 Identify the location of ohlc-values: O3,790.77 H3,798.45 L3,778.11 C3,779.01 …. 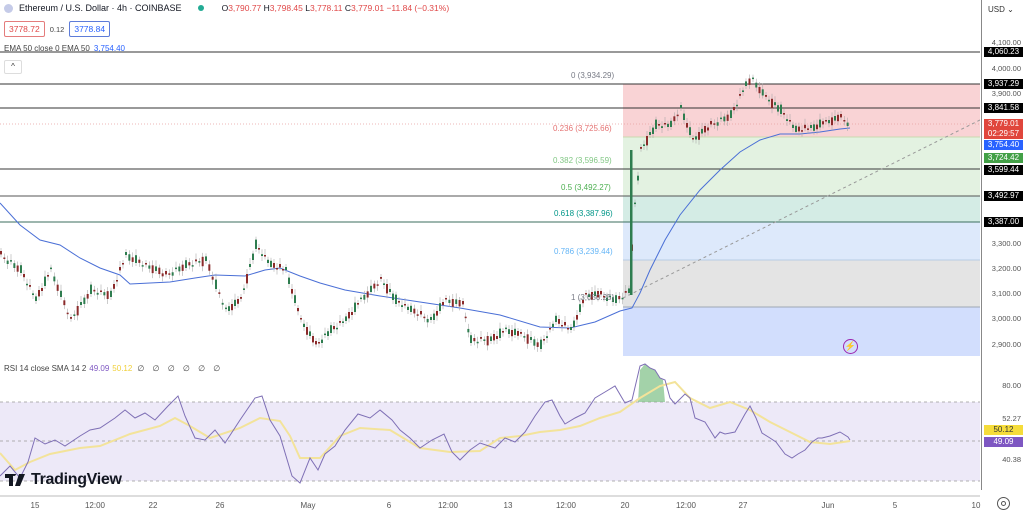
(335, 8).